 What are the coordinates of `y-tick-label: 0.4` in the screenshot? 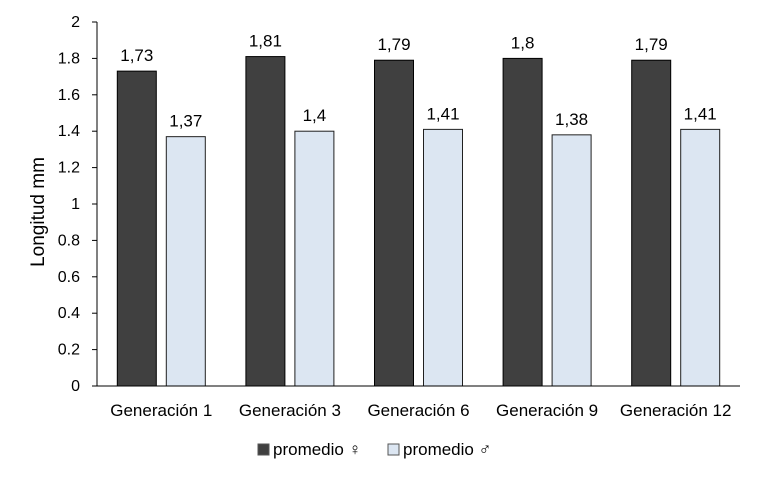 It's located at (69, 313).